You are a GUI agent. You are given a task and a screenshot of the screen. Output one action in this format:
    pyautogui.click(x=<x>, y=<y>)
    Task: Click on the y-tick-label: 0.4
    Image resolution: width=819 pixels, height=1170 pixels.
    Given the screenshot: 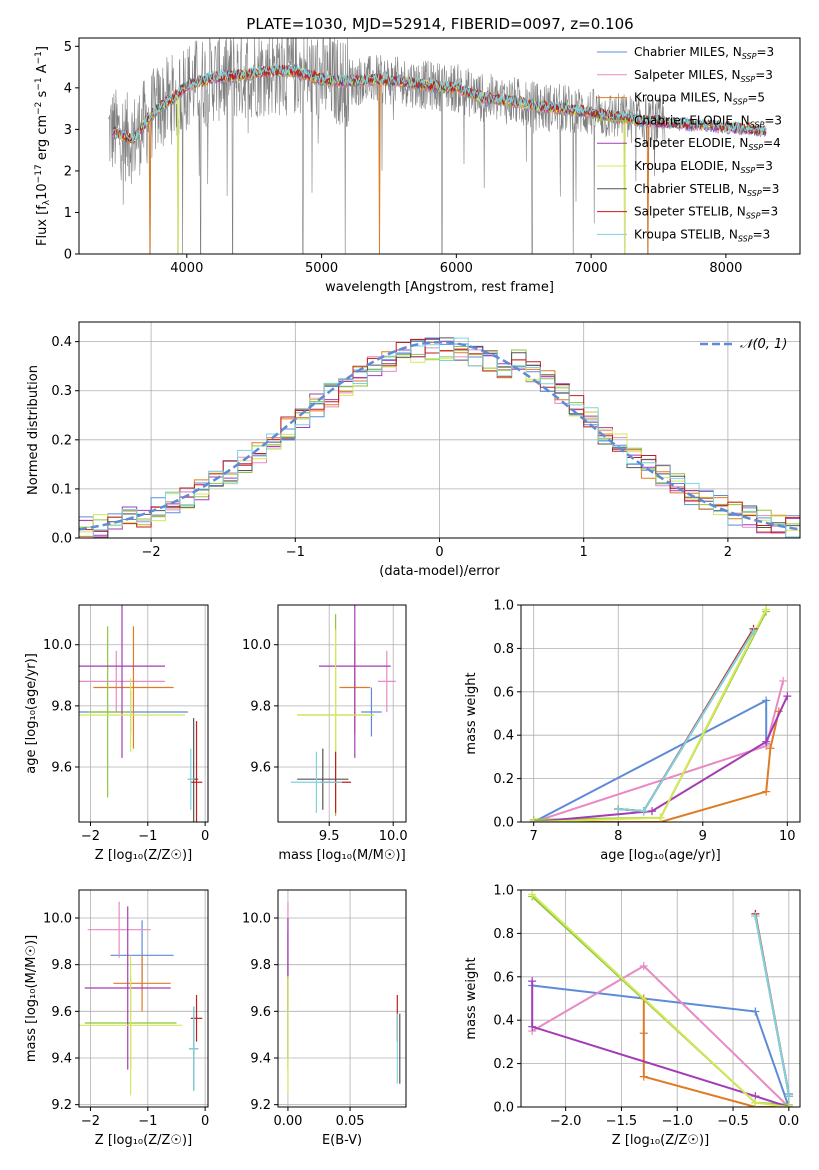 What is the action you would take?
    pyautogui.click(x=503, y=1021)
    